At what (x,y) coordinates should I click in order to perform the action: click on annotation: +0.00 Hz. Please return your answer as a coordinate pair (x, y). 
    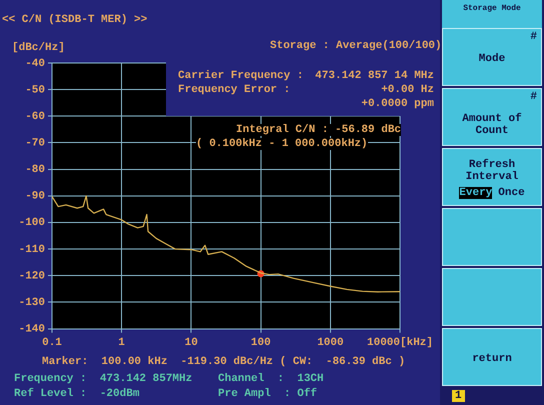
    Looking at the image, I should click on (407, 90).